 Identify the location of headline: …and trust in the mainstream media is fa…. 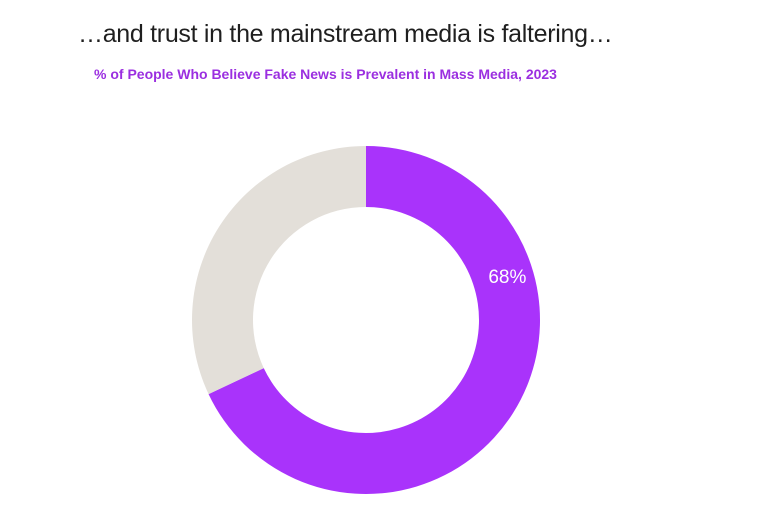
(345, 34).